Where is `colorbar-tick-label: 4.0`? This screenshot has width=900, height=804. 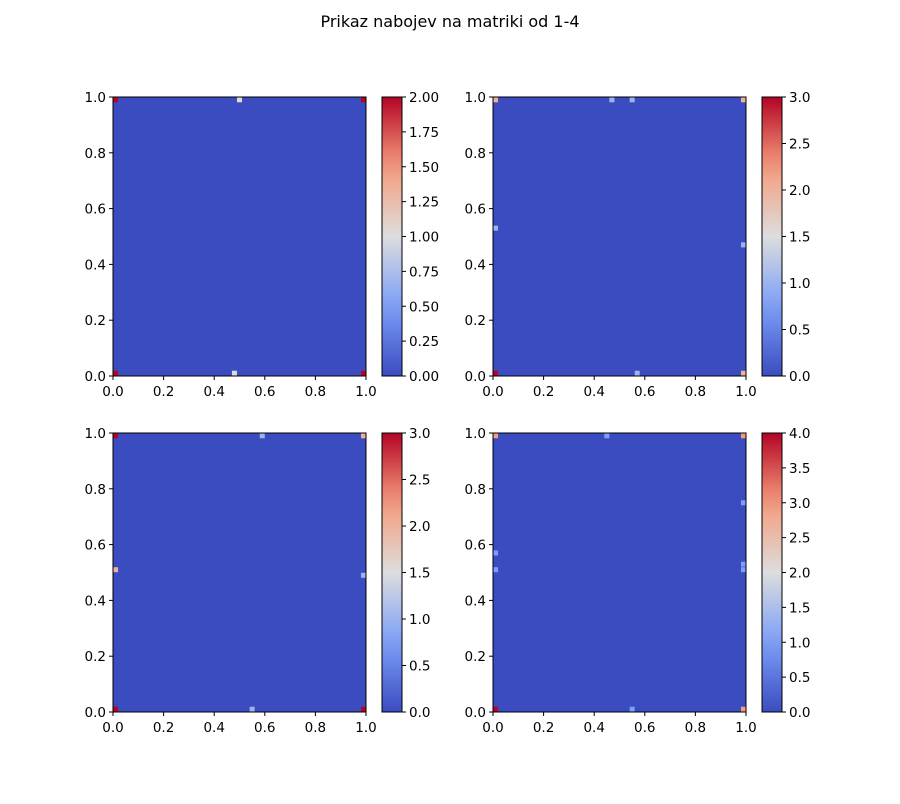 colorbar-tick-label: 4.0 is located at coordinates (799, 434).